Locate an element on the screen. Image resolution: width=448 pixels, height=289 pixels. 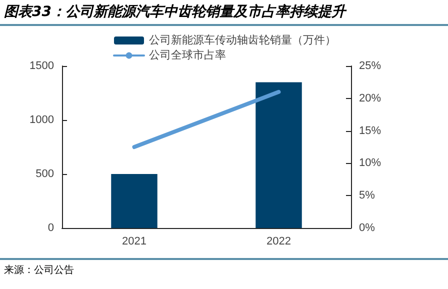
x-tick-label: 2022 is located at coordinates (278, 242).